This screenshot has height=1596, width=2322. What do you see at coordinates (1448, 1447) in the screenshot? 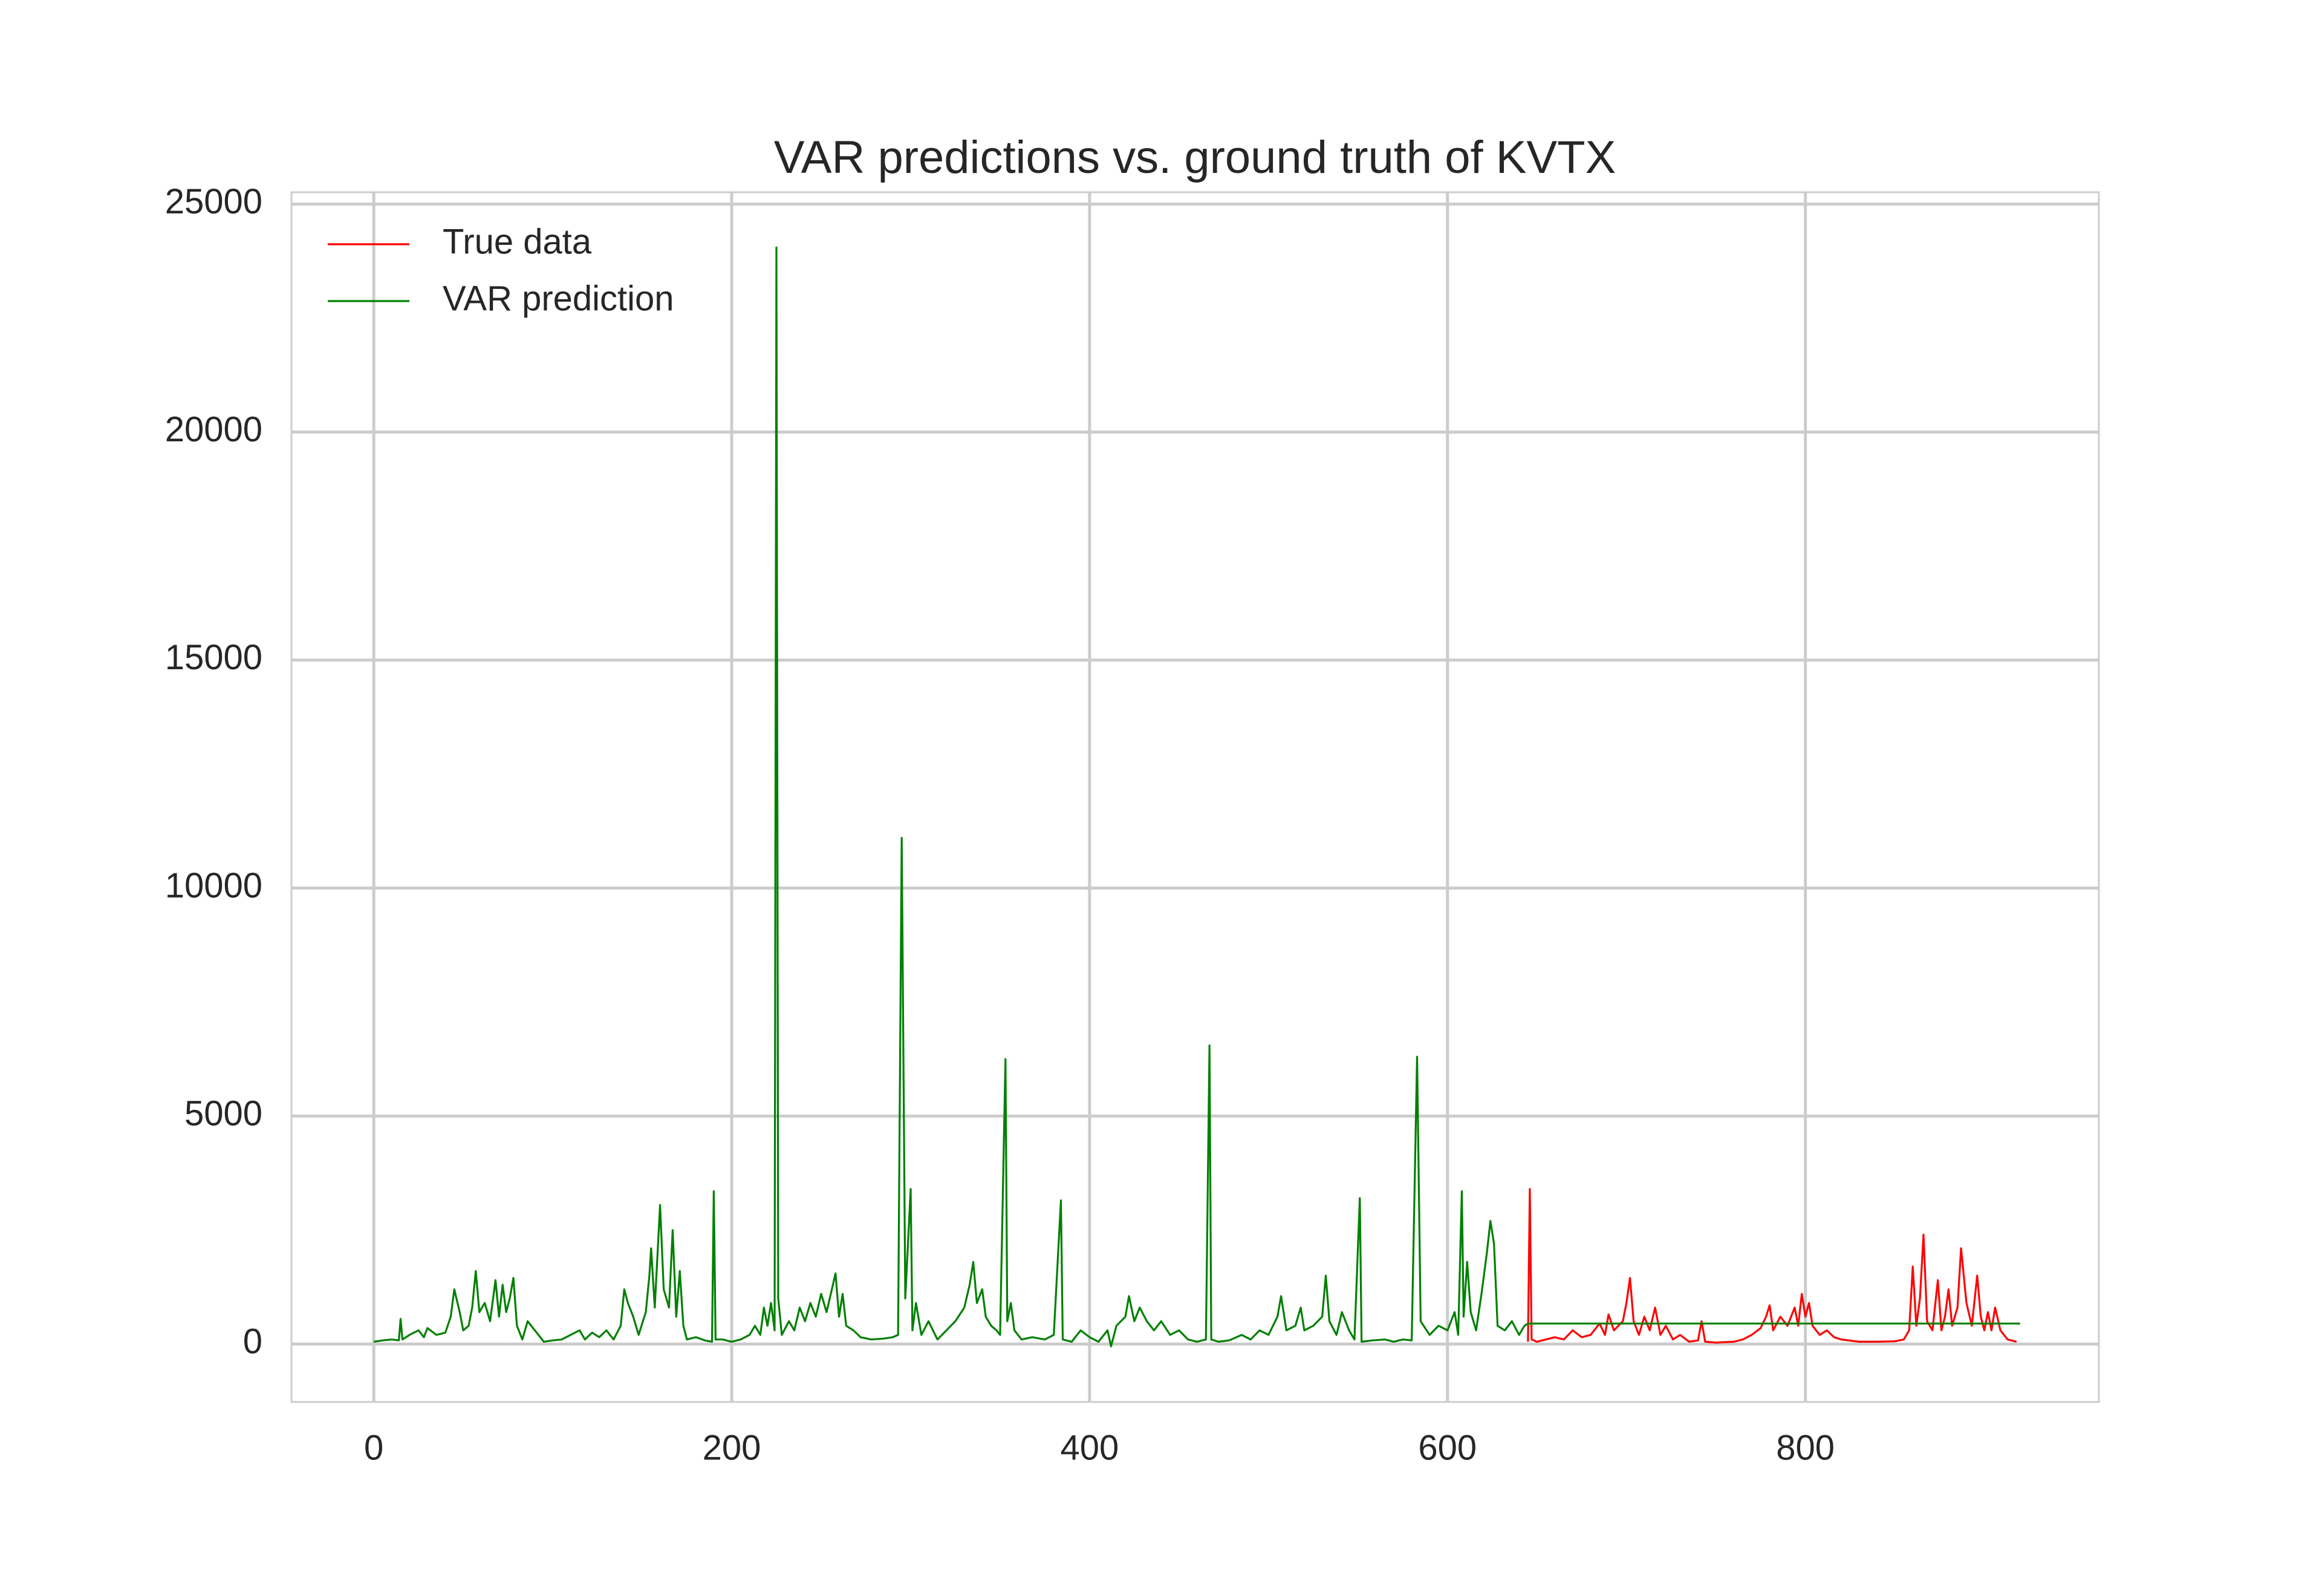
I see `x-tick-label: 600` at bounding box center [1448, 1447].